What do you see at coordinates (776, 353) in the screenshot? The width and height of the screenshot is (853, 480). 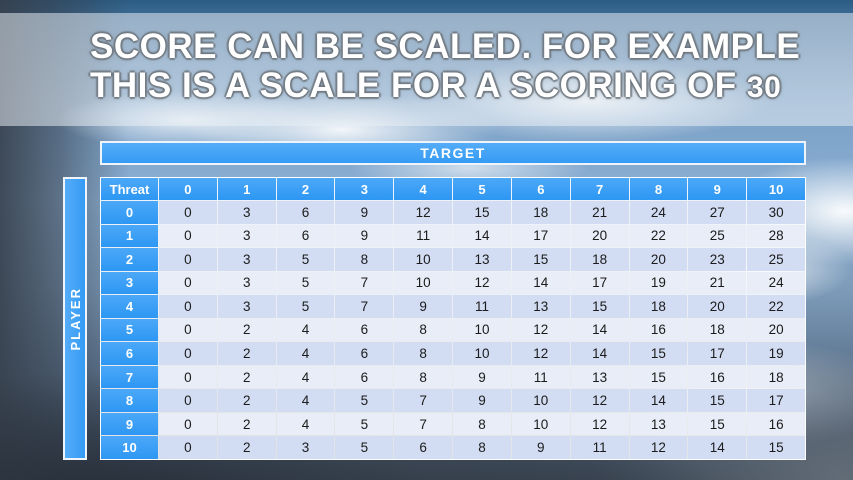 I see `score-cell-r6-c10: 19` at bounding box center [776, 353].